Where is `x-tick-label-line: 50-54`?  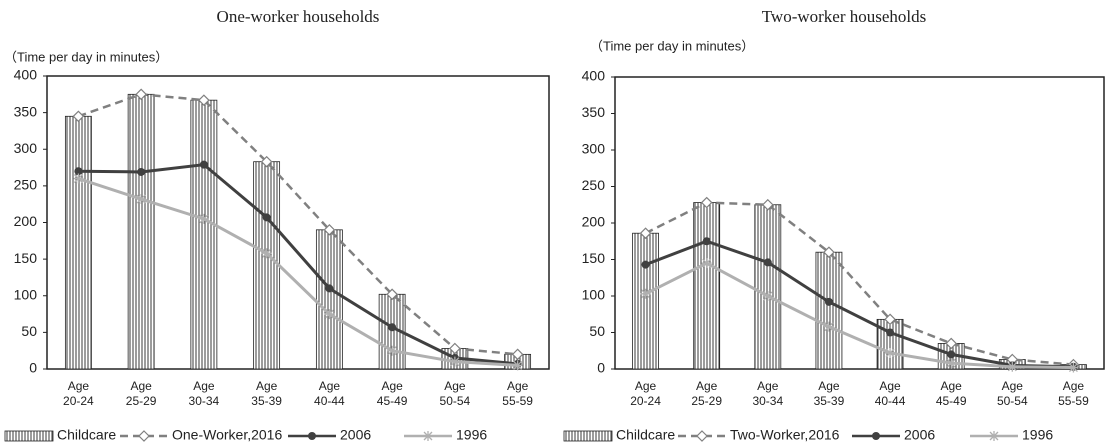
x-tick-label-line: 50-54 is located at coordinates (1012, 401).